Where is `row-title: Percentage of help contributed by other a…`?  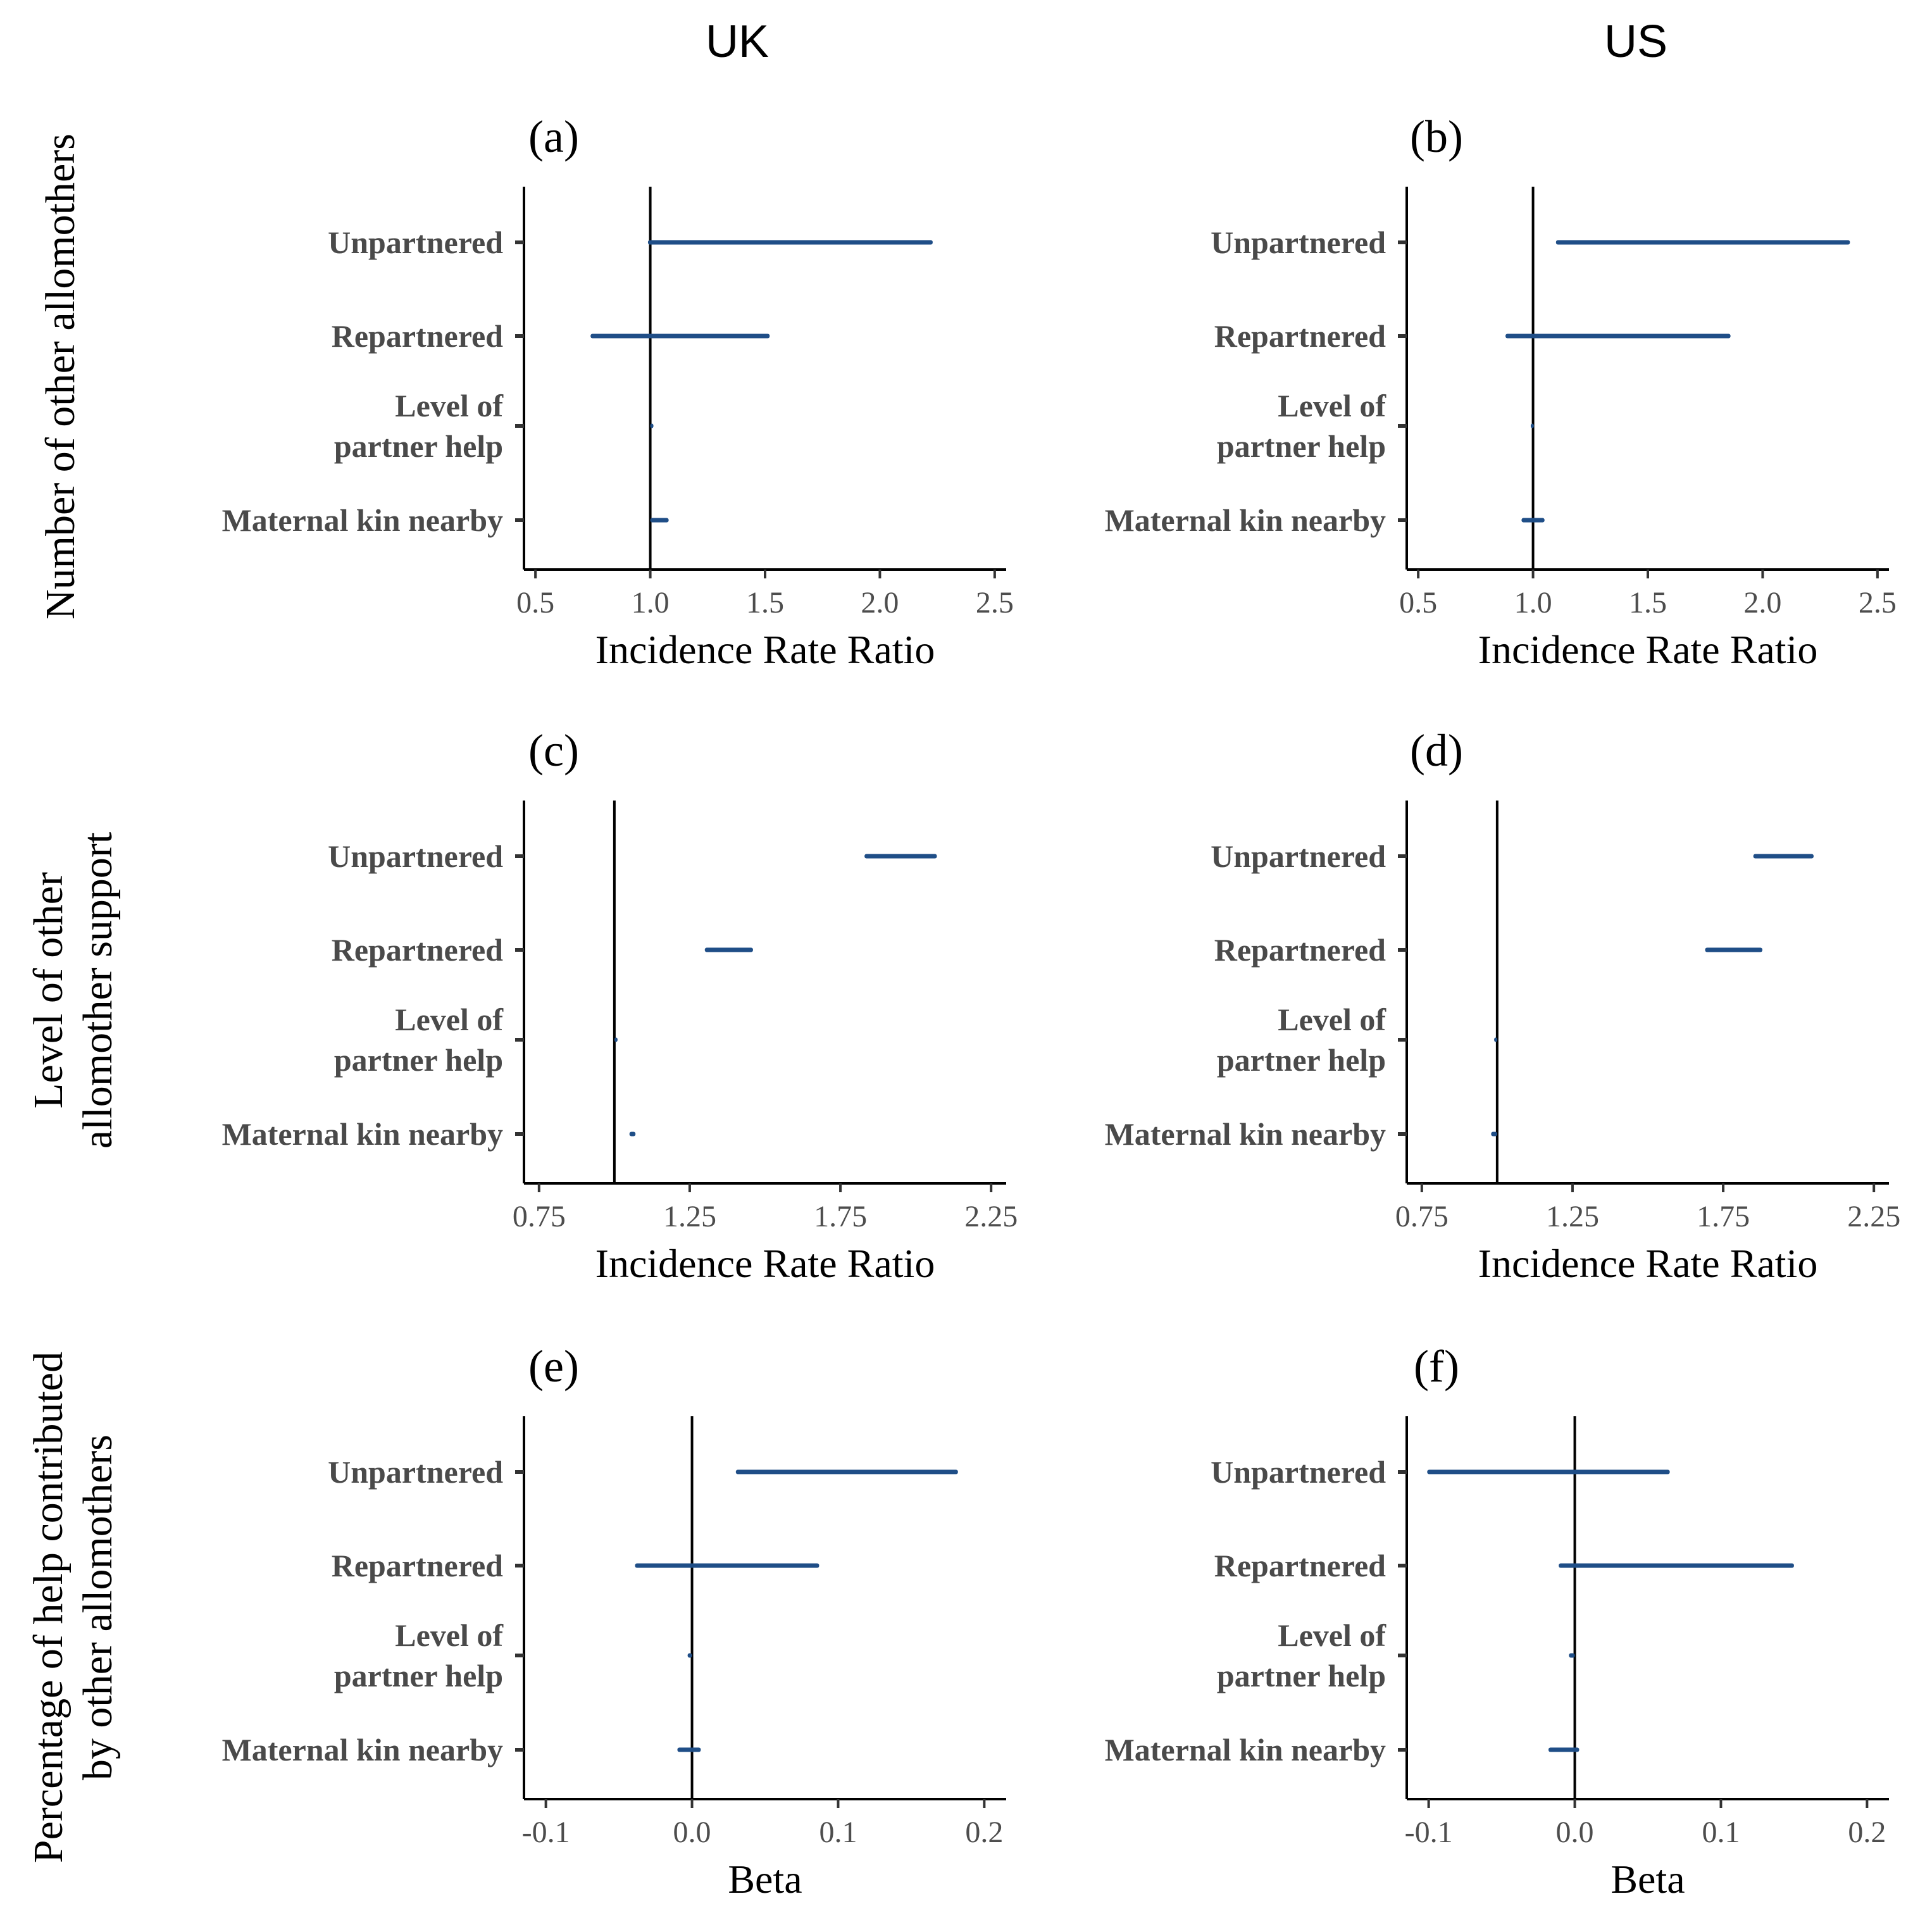 row-title: Percentage of help contributed by other a… is located at coordinates (73, 1608).